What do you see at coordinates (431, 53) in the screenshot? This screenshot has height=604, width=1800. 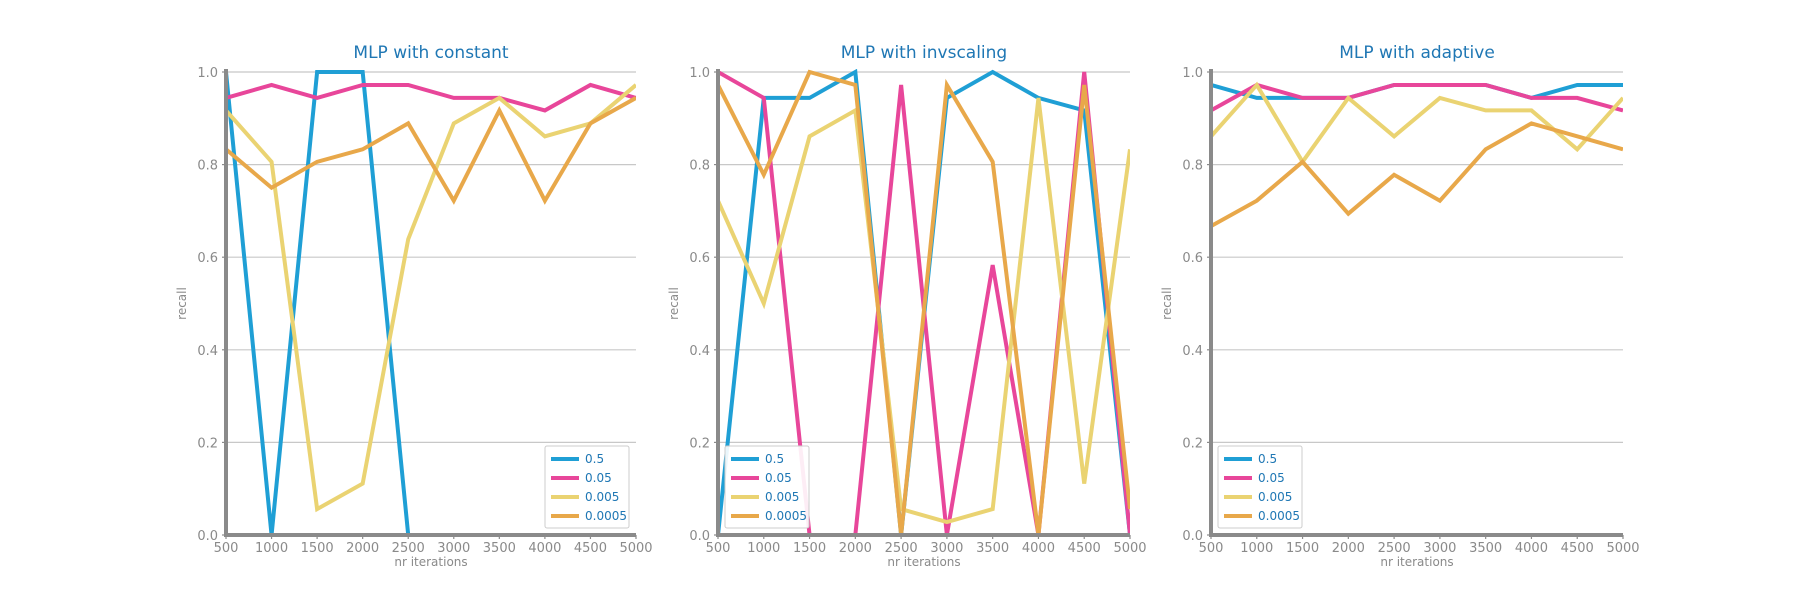 I see `chart-title: MLP with constant` at bounding box center [431, 53].